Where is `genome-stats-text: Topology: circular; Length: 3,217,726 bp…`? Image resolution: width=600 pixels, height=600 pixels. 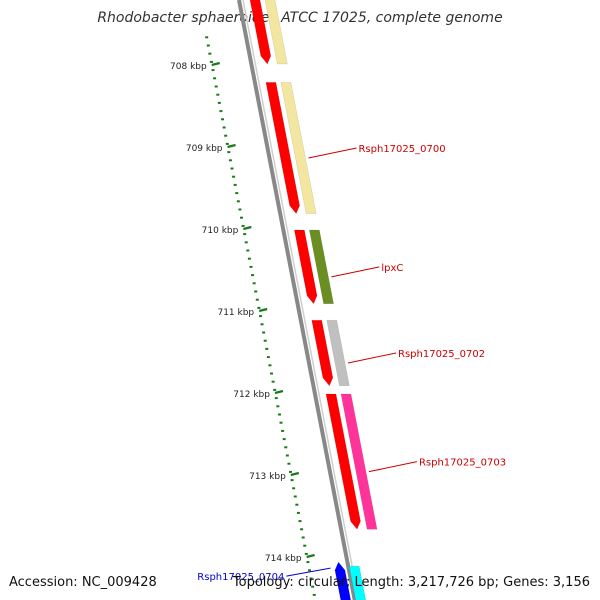 genome-stats-text: Topology: circular; Length: 3,217,726 bp… is located at coordinates (411, 582).